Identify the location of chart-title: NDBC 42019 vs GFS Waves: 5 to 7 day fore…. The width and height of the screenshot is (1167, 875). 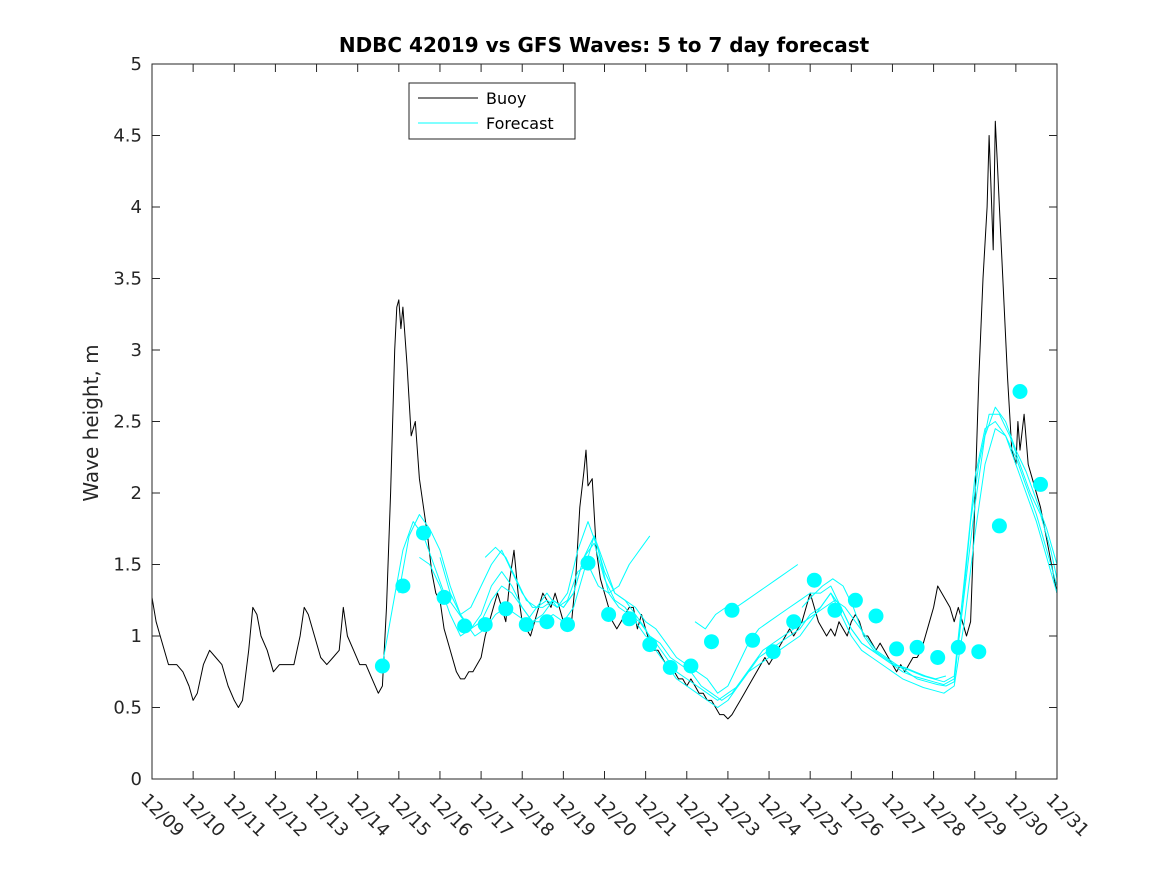
(604, 45).